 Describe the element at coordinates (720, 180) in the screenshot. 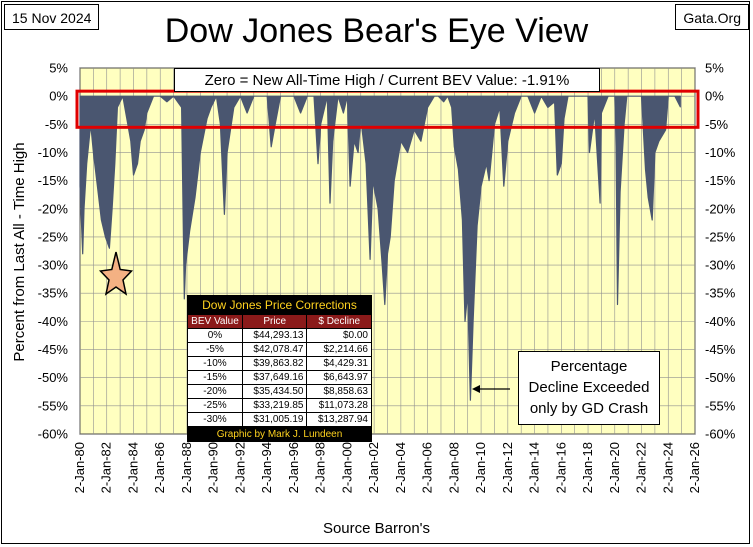

I see `y-tick-label-right: -15%` at that location.